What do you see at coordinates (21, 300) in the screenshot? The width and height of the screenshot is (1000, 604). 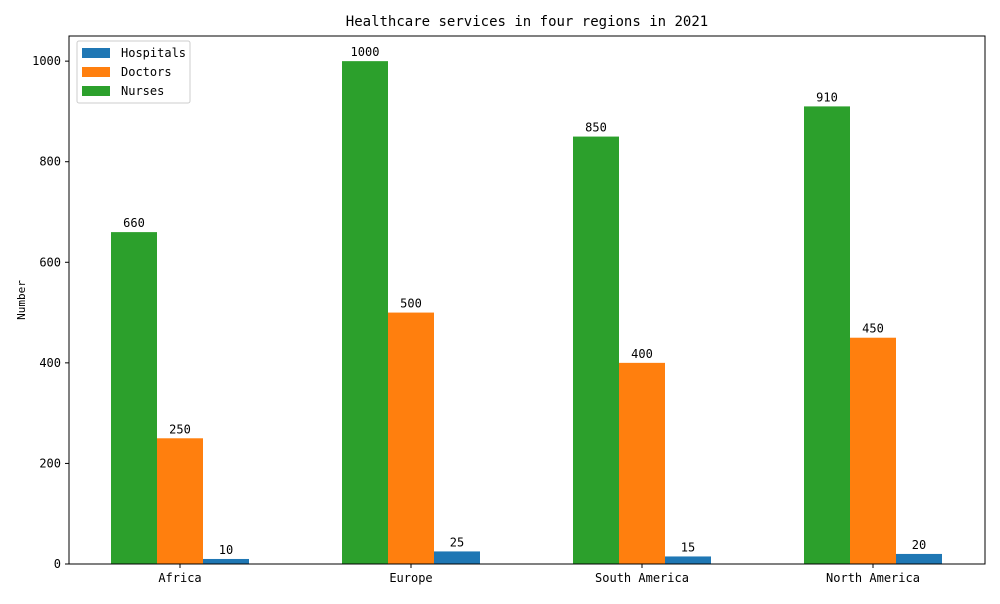 I see `y-axis-label: Number` at bounding box center [21, 300].